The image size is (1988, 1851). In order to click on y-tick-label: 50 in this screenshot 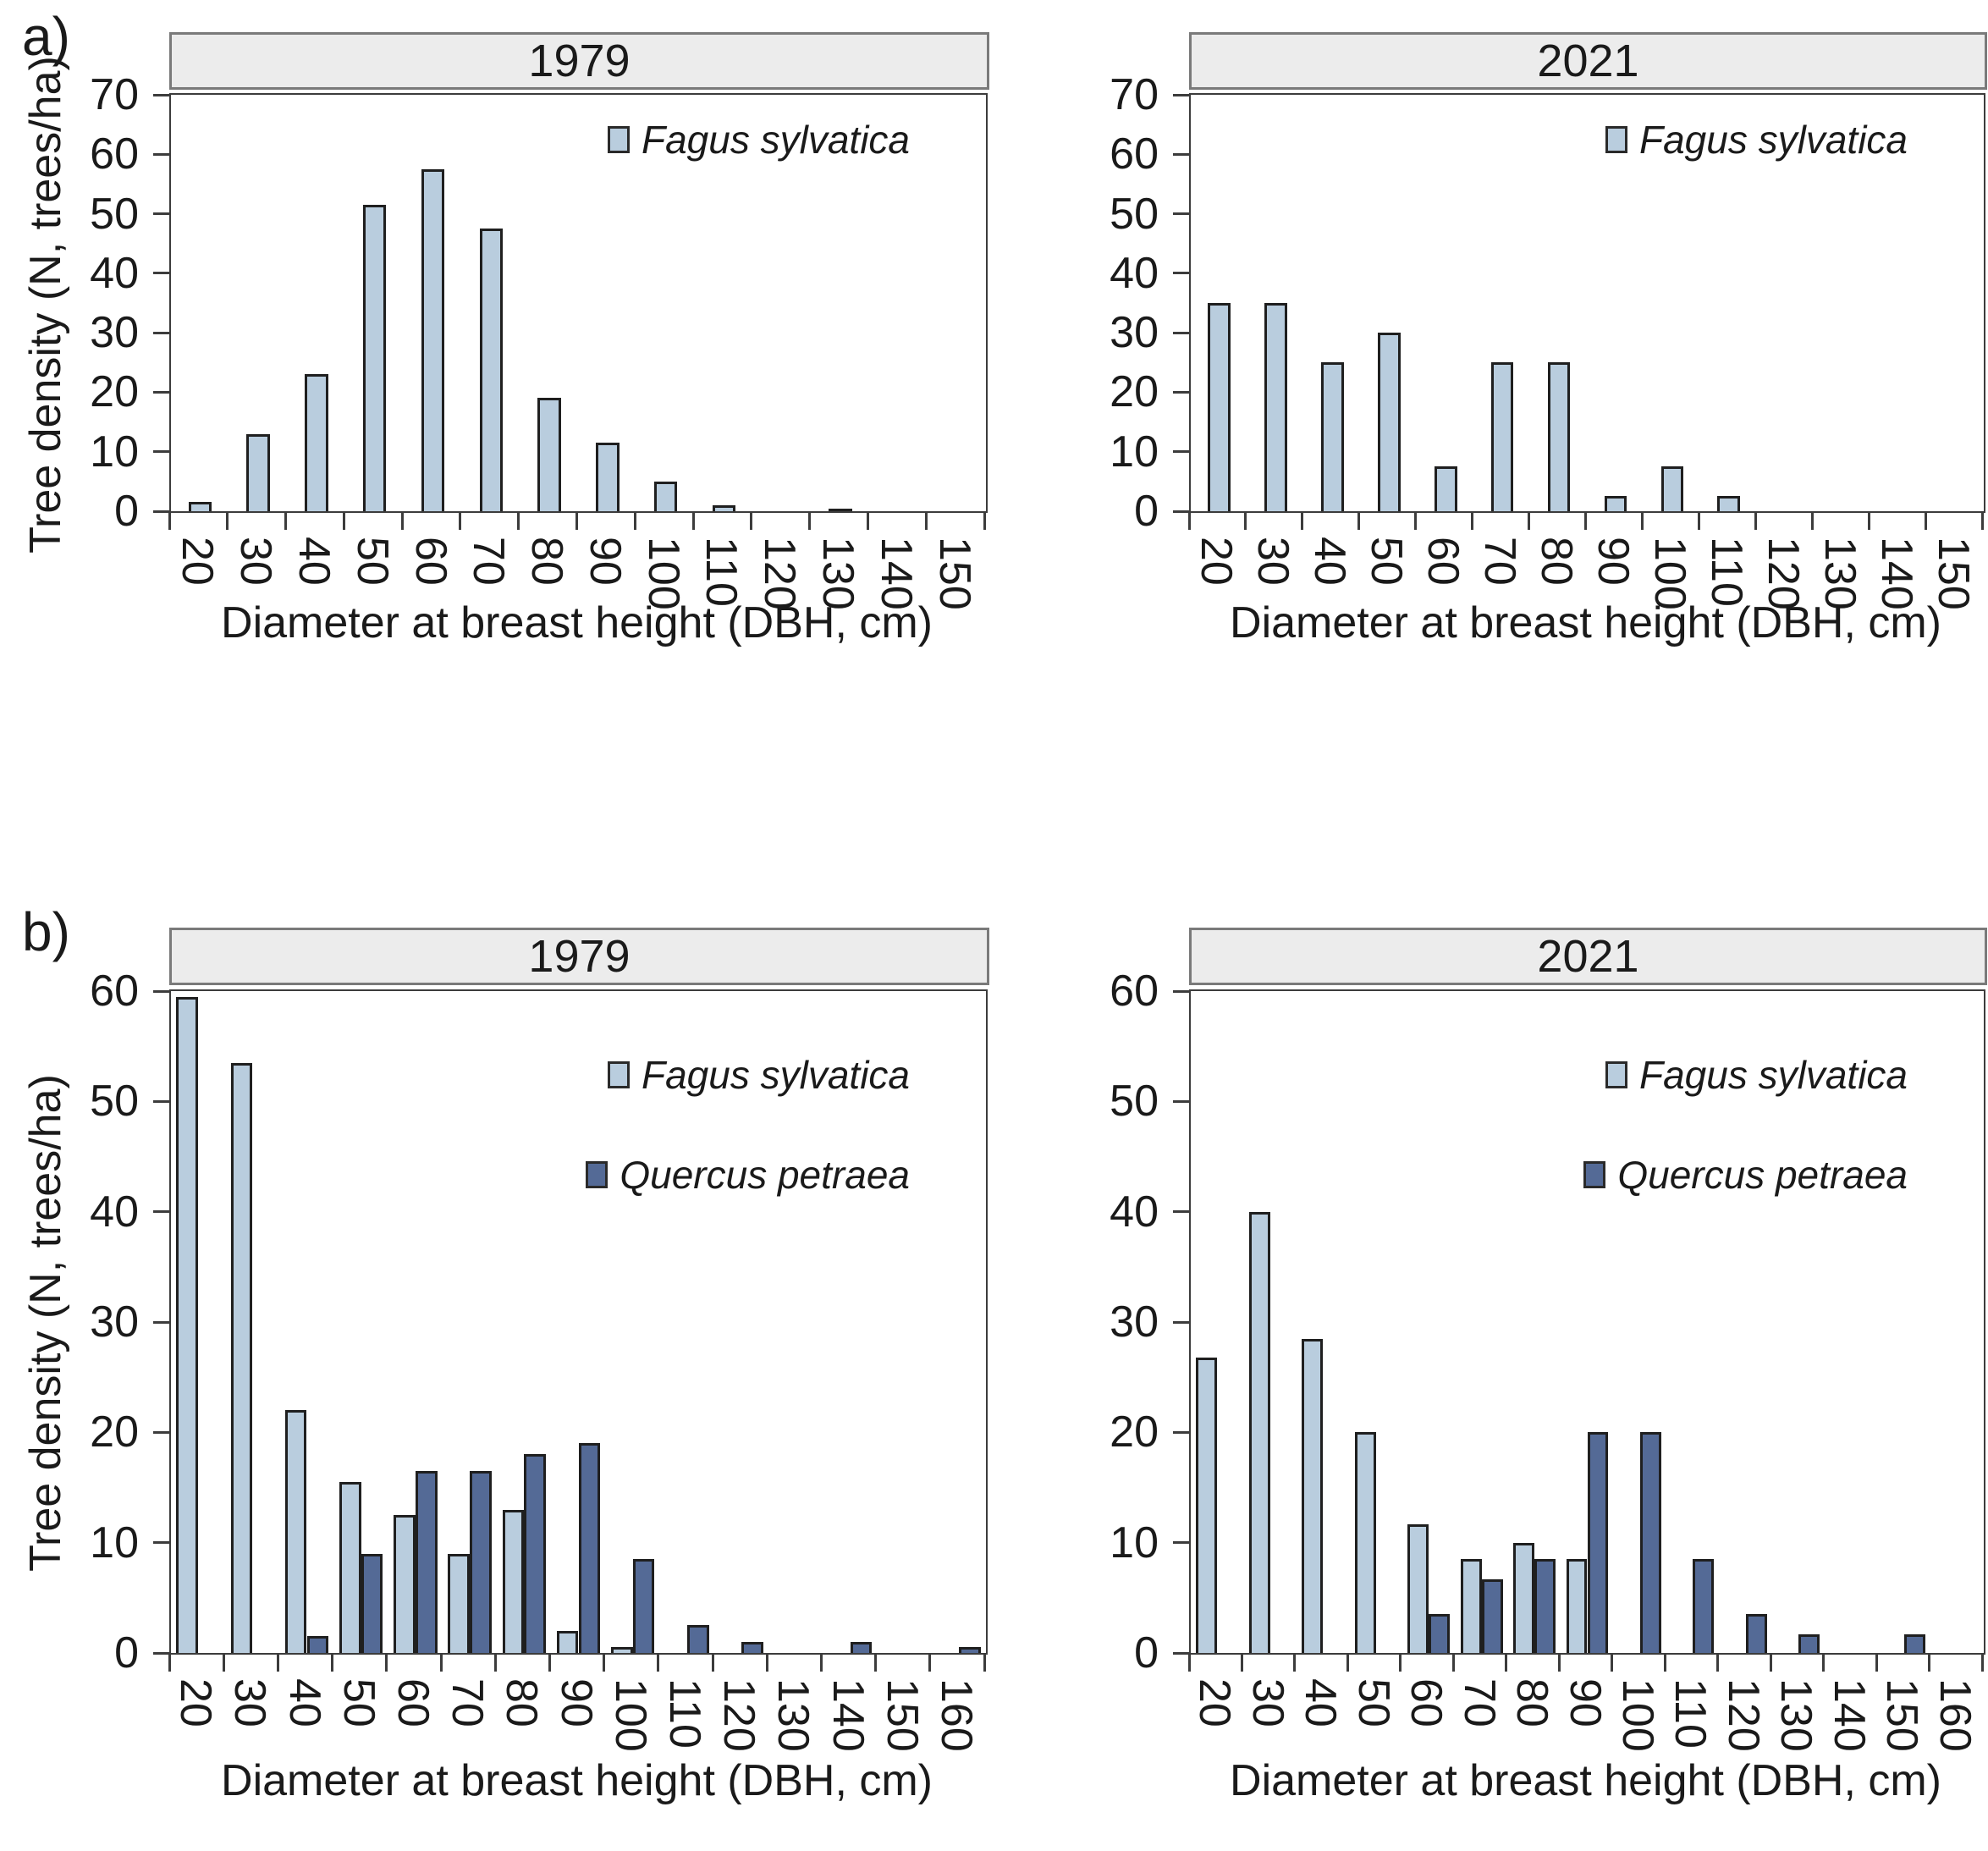, I will do `click(114, 1102)`.